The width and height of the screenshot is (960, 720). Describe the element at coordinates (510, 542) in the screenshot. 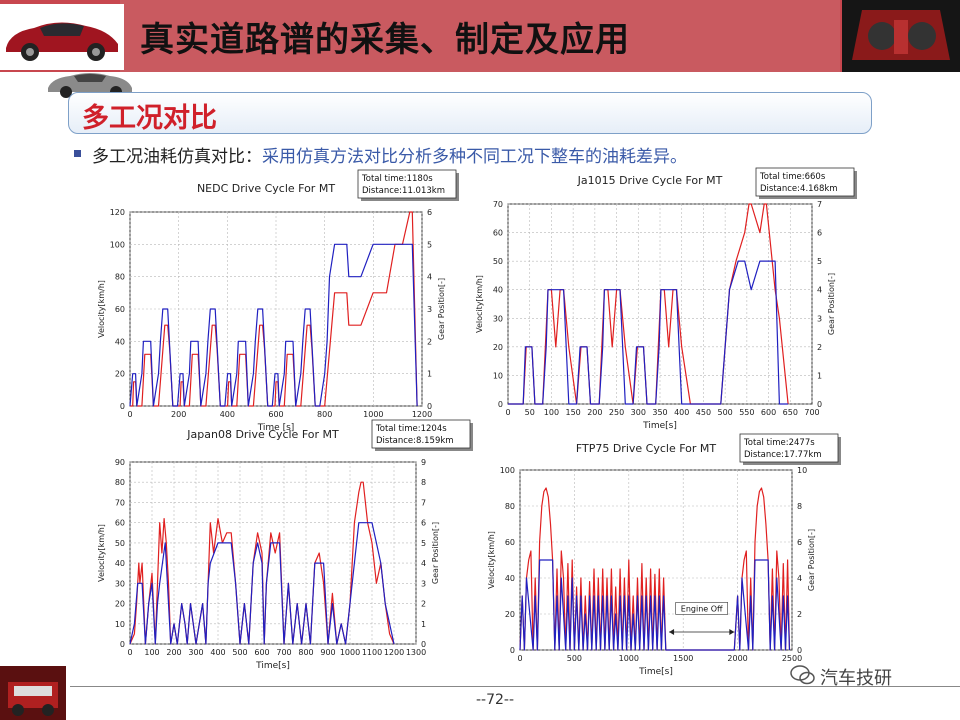

I see `y-tick-label: 60` at that location.